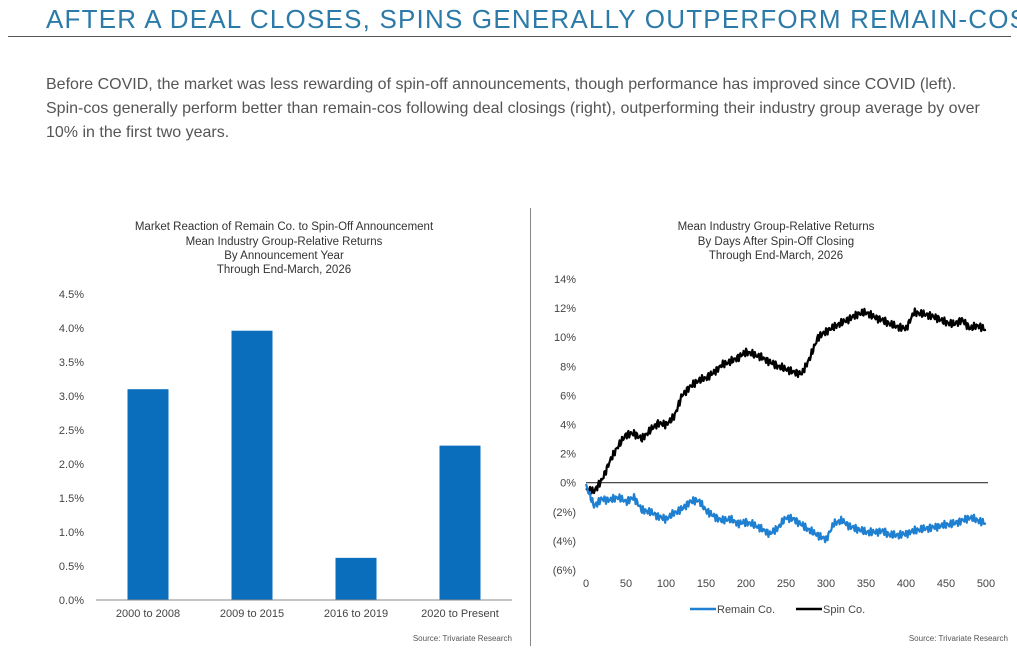  I want to click on line-y-tick-label: 8%, so click(568, 367).